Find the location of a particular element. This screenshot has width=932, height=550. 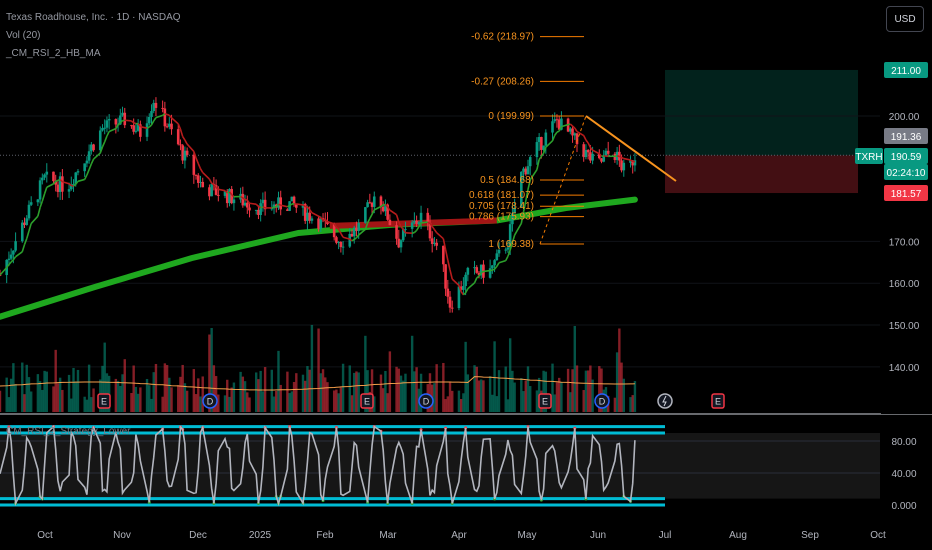

orange-trendline is located at coordinates (631, 148).